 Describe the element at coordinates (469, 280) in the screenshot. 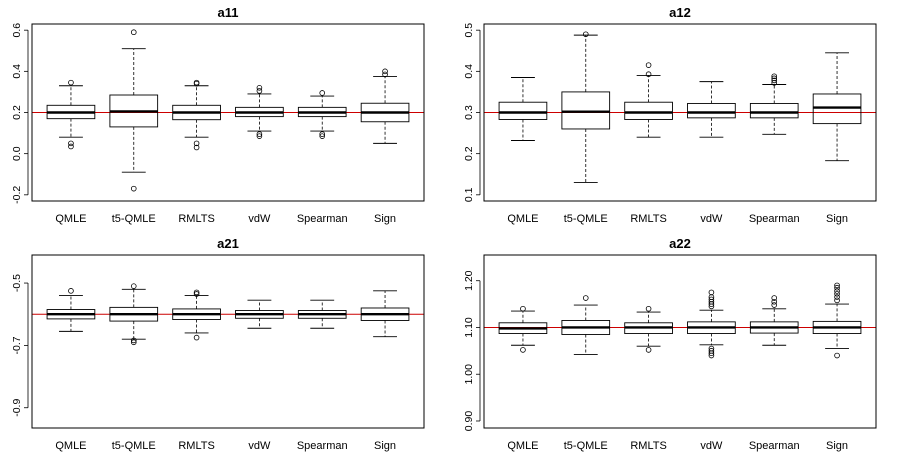

I see `y-tick-label: 1.20` at that location.